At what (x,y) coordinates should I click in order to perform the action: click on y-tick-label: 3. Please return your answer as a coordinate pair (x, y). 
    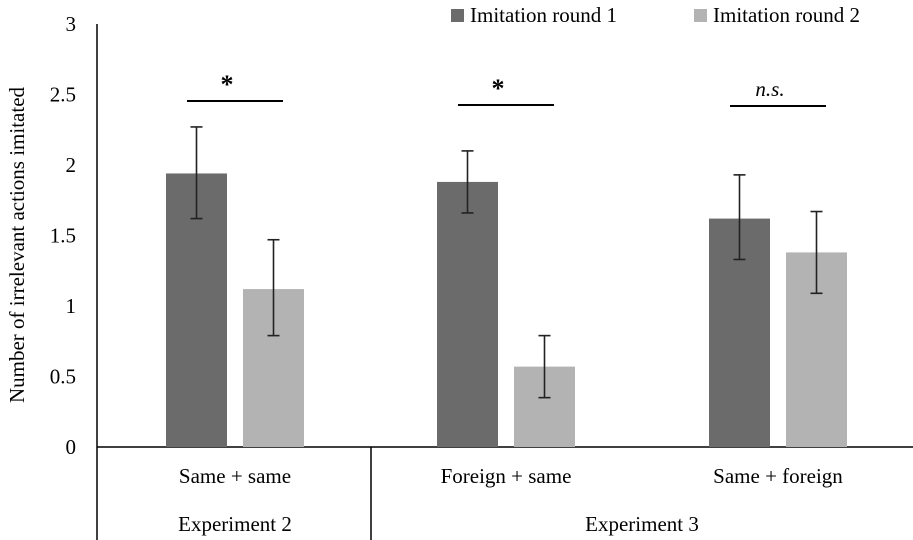
    Looking at the image, I should click on (71, 24).